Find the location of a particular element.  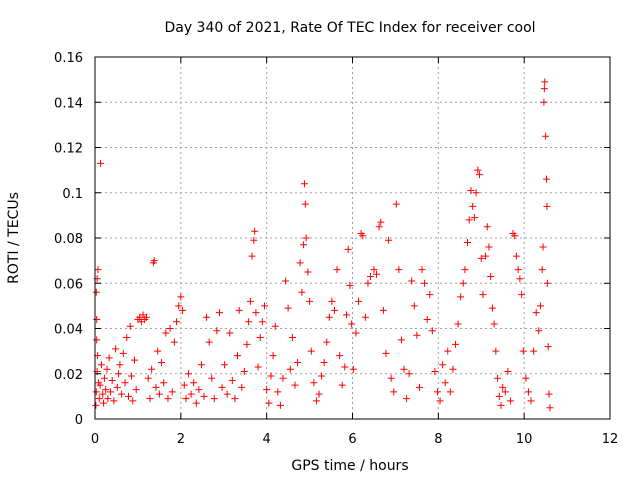

x-tick-label: 6 is located at coordinates (352, 439).